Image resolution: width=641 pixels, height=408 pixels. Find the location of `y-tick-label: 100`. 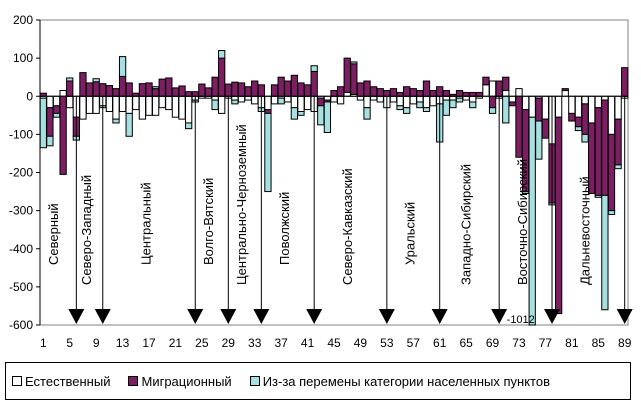

y-tick-label: 100 is located at coordinates (23, 58).